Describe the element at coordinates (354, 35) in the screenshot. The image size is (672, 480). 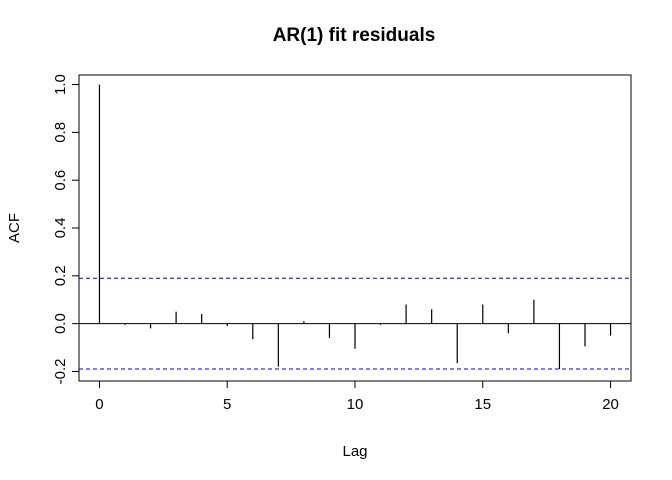
I see `chart-title: AR(1) fit residuals` at that location.